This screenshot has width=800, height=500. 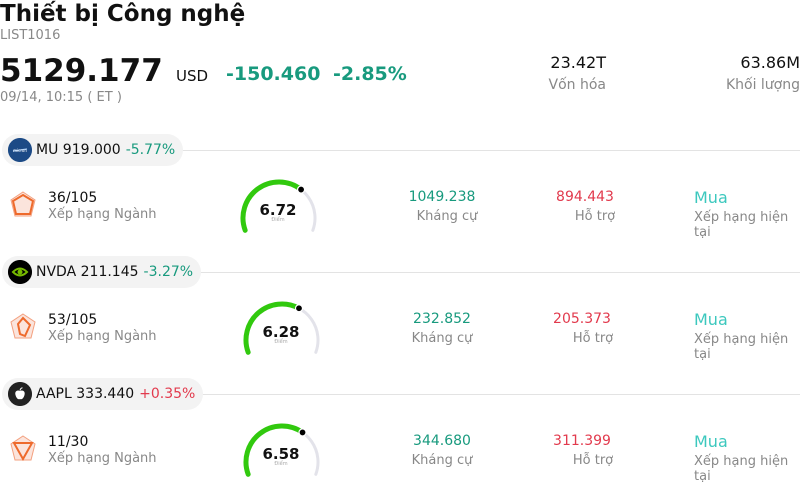 I want to click on stock-change-pct: -5.77%, so click(x=150, y=150).